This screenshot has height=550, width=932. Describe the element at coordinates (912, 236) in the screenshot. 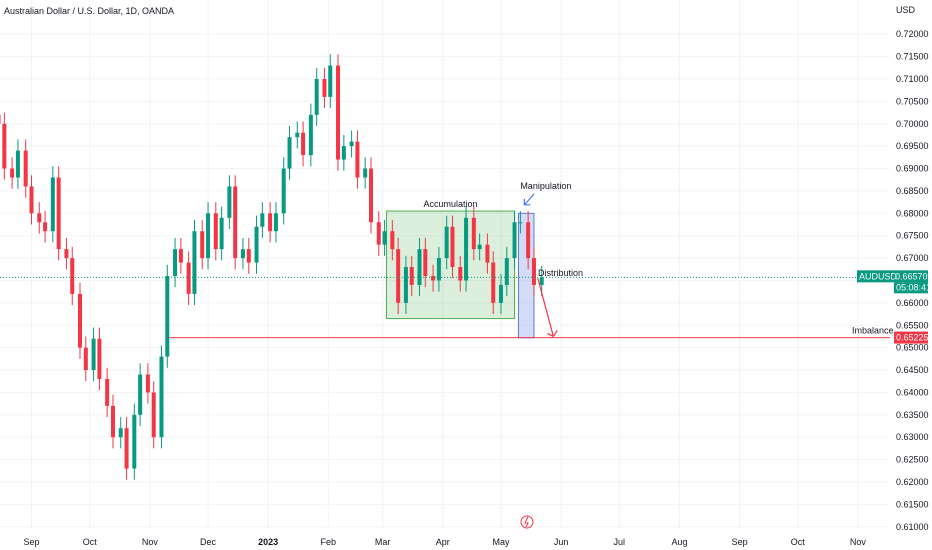

I see `y-tick-label: 0.67500` at that location.